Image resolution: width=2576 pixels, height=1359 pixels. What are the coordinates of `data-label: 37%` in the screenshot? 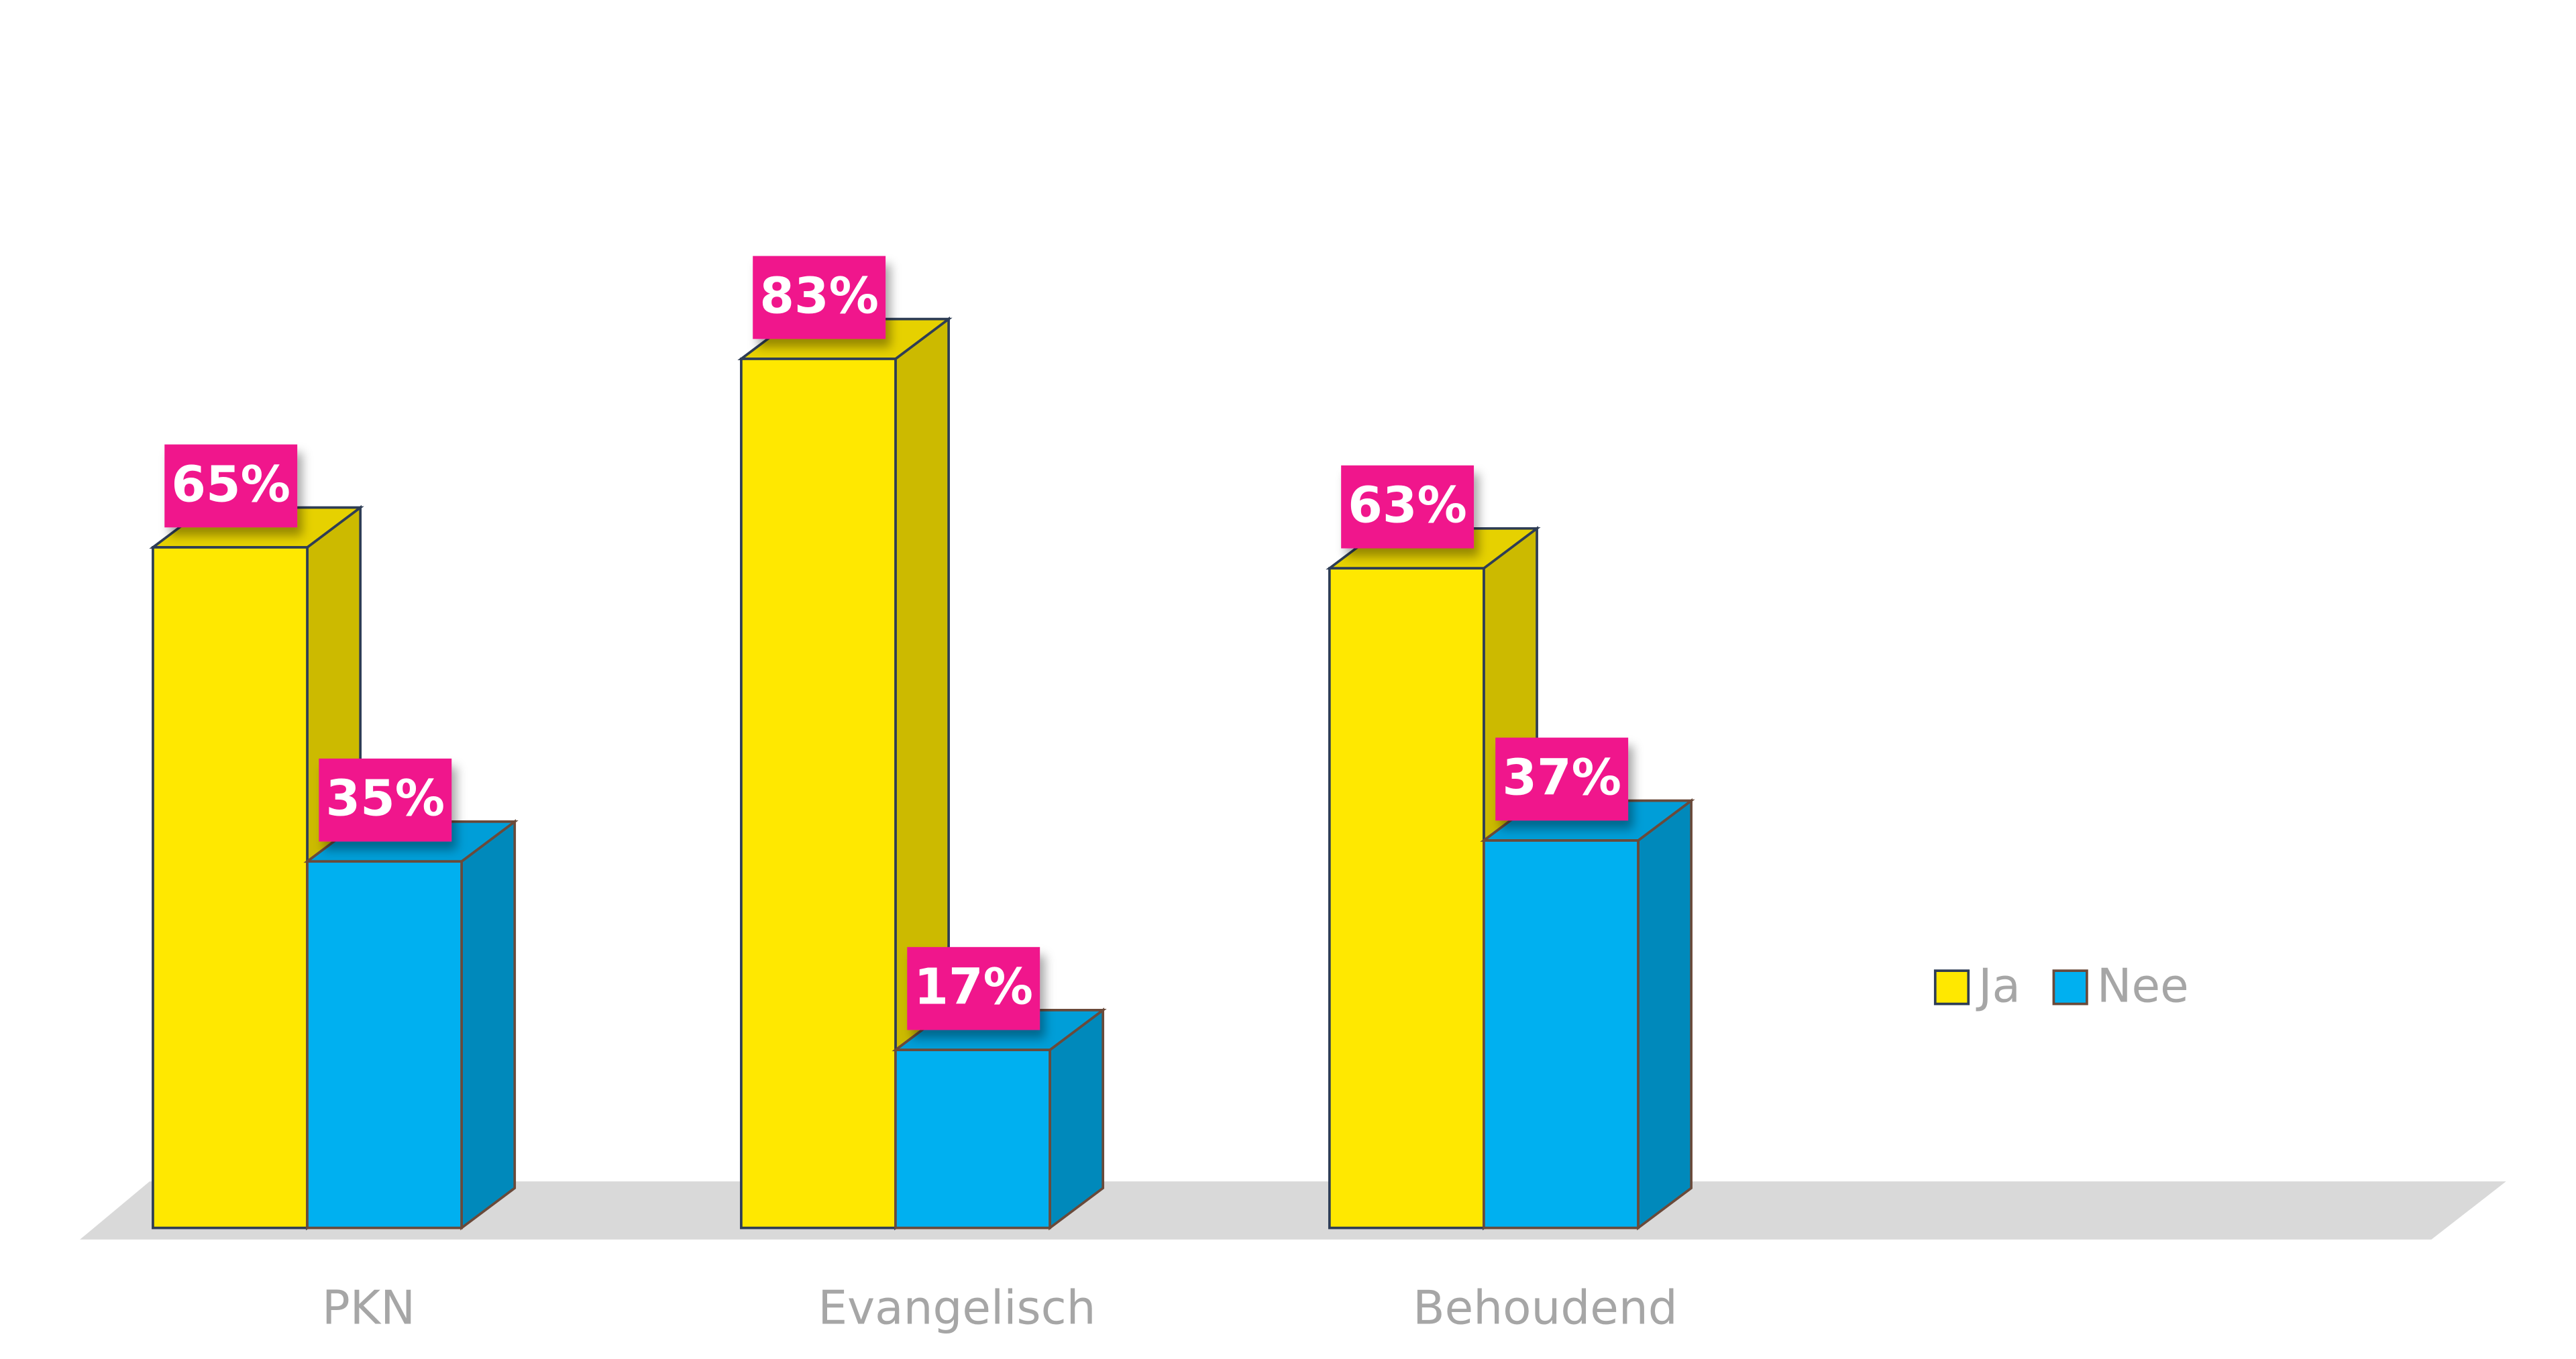 It's located at (1561, 777).